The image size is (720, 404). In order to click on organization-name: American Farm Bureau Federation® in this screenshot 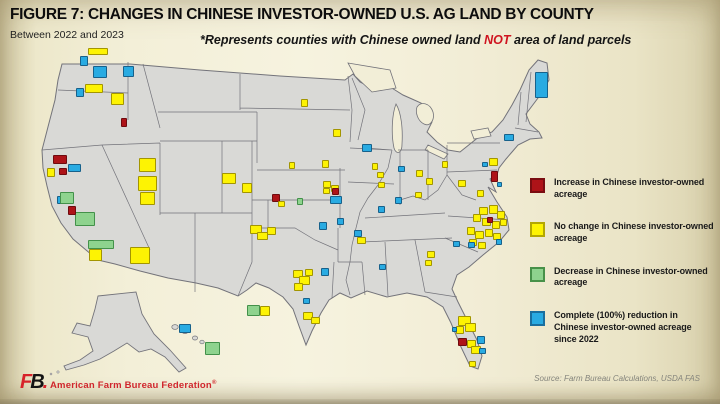, I will do `click(133, 385)`.